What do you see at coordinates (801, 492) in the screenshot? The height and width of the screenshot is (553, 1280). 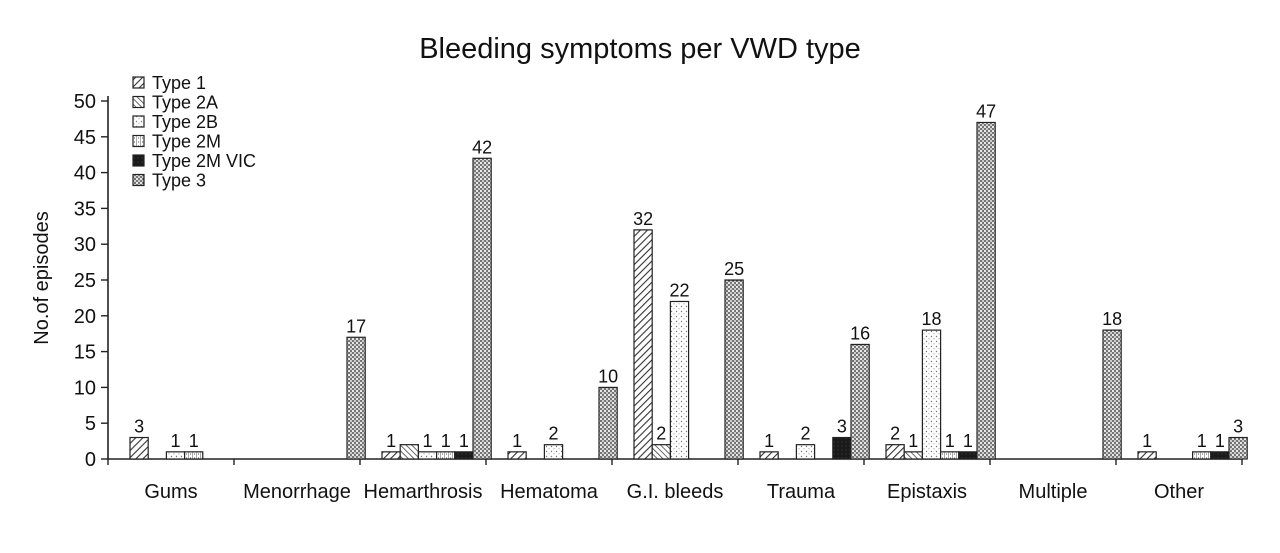 I see `x-tick-label: Trauma` at bounding box center [801, 492].